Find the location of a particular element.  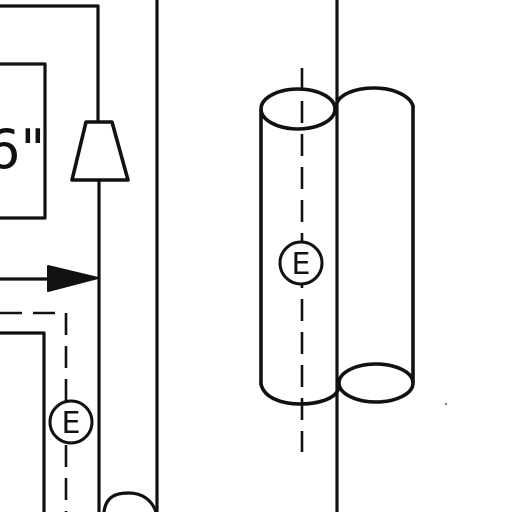

partial-box-label: 6" is located at coordinates (22, 149).